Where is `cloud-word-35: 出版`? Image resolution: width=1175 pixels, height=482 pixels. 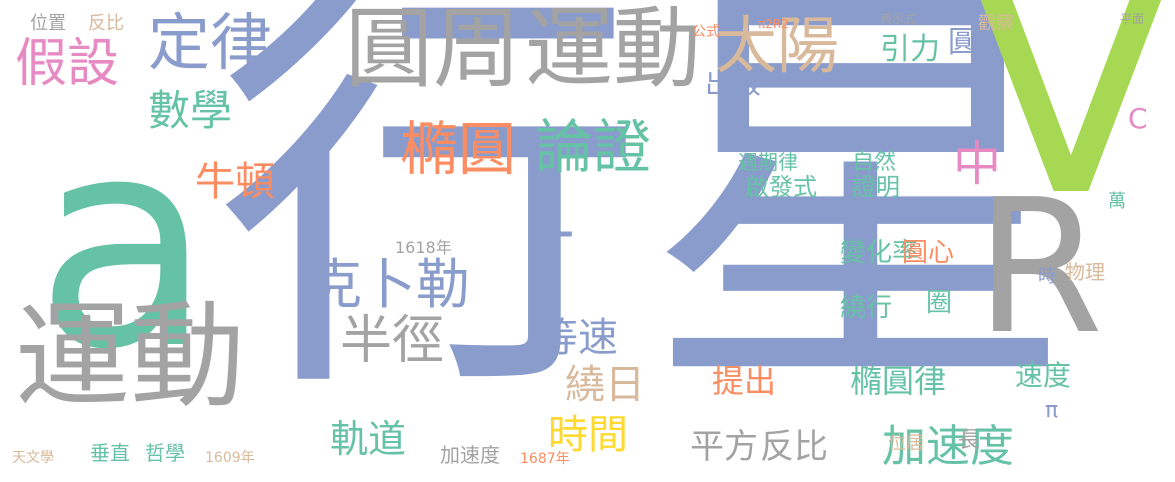 cloud-word-35: 出版 is located at coordinates (733, 83).